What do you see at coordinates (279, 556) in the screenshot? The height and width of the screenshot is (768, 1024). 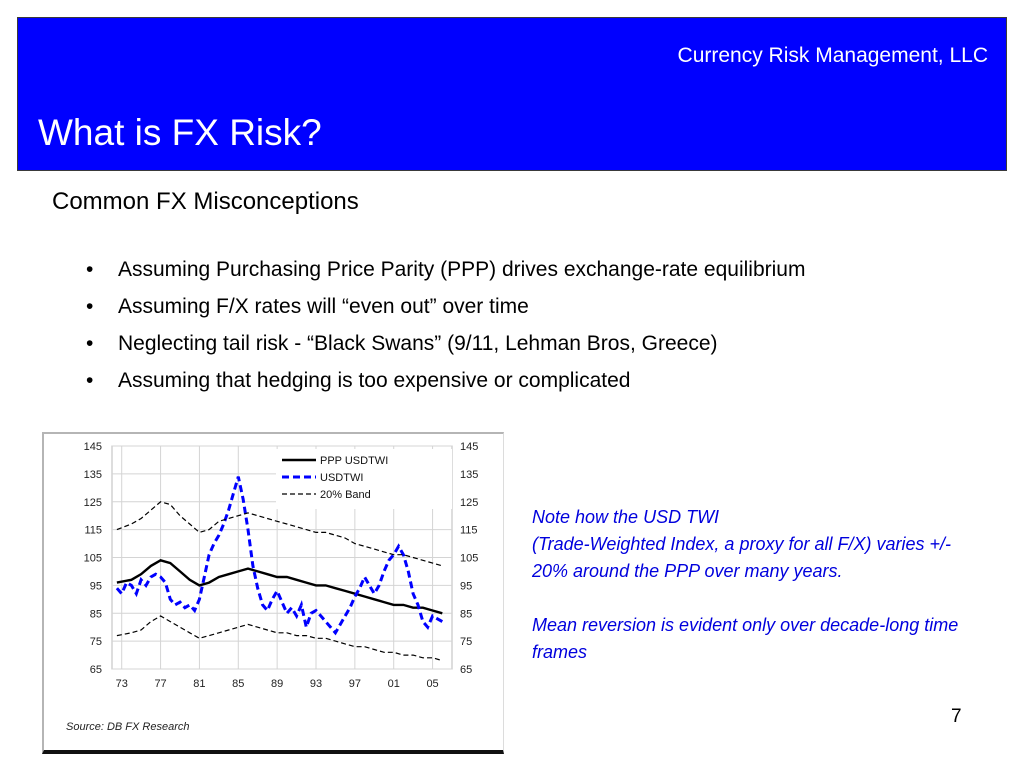 I see `usdtwi-line` at bounding box center [279, 556].